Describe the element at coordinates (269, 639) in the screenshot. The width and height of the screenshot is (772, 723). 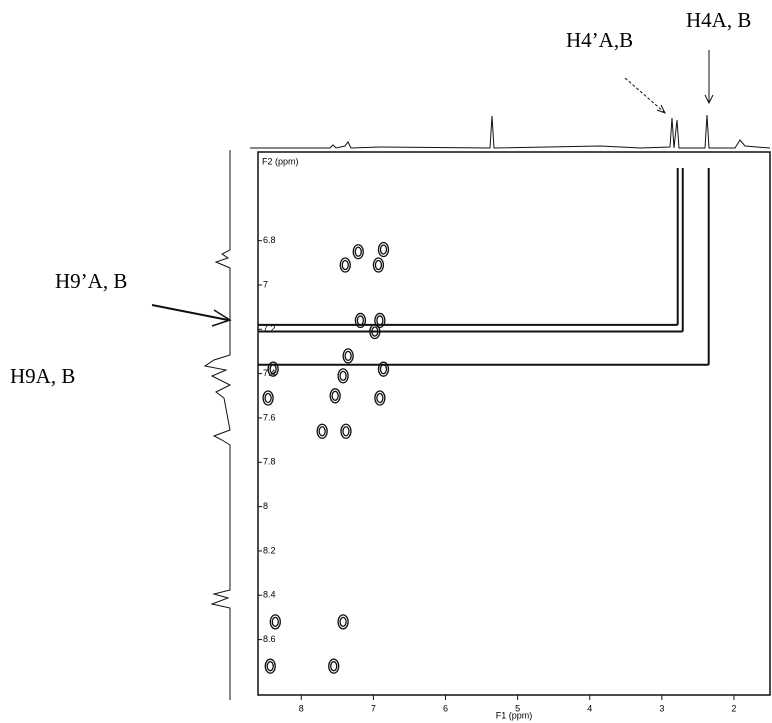
I see `y-tick-label: 8.6` at that location.